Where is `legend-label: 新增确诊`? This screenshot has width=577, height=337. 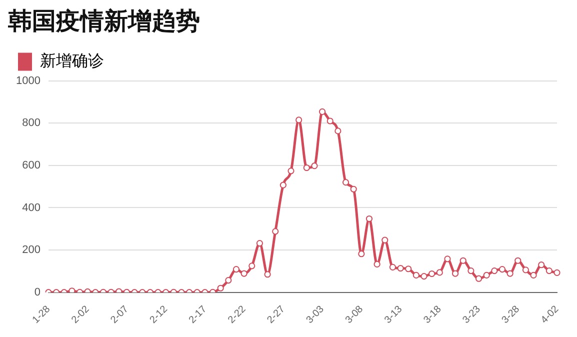 legend-label: 新增确诊 is located at coordinates (72, 61).